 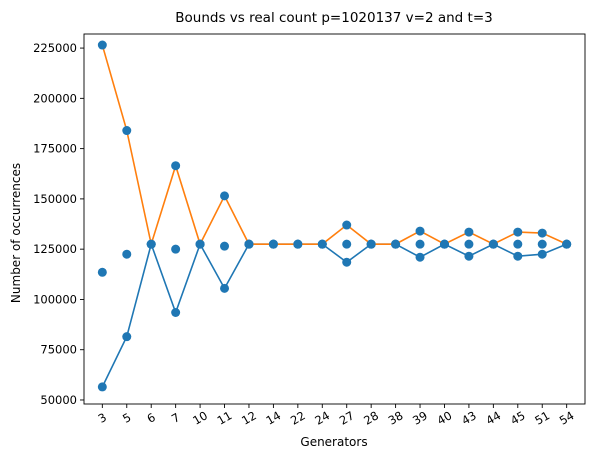 What do you see at coordinates (396, 417) in the screenshot?
I see `x-tick-label: 38` at bounding box center [396, 417].